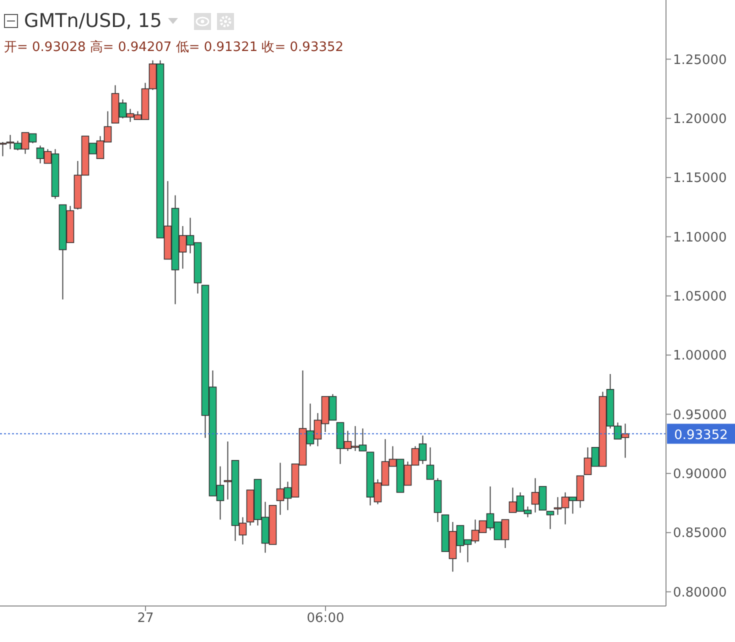 The image size is (735, 642). What do you see at coordinates (700, 238) in the screenshot?
I see `y-tick-label: 1.10000` at bounding box center [700, 238].